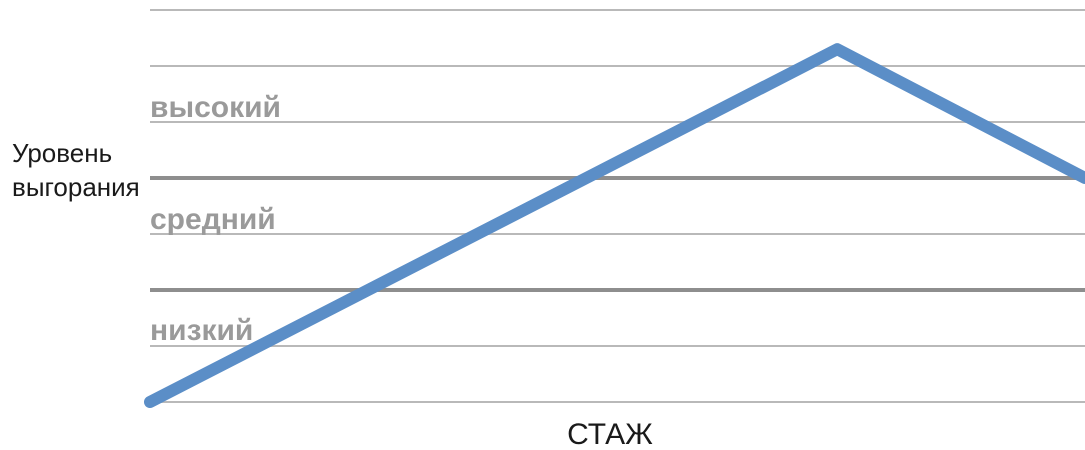 This screenshot has height=450, width=1085. Describe the element at coordinates (201, 330) in the screenshot. I see `zone-label-low: низкий` at that location.